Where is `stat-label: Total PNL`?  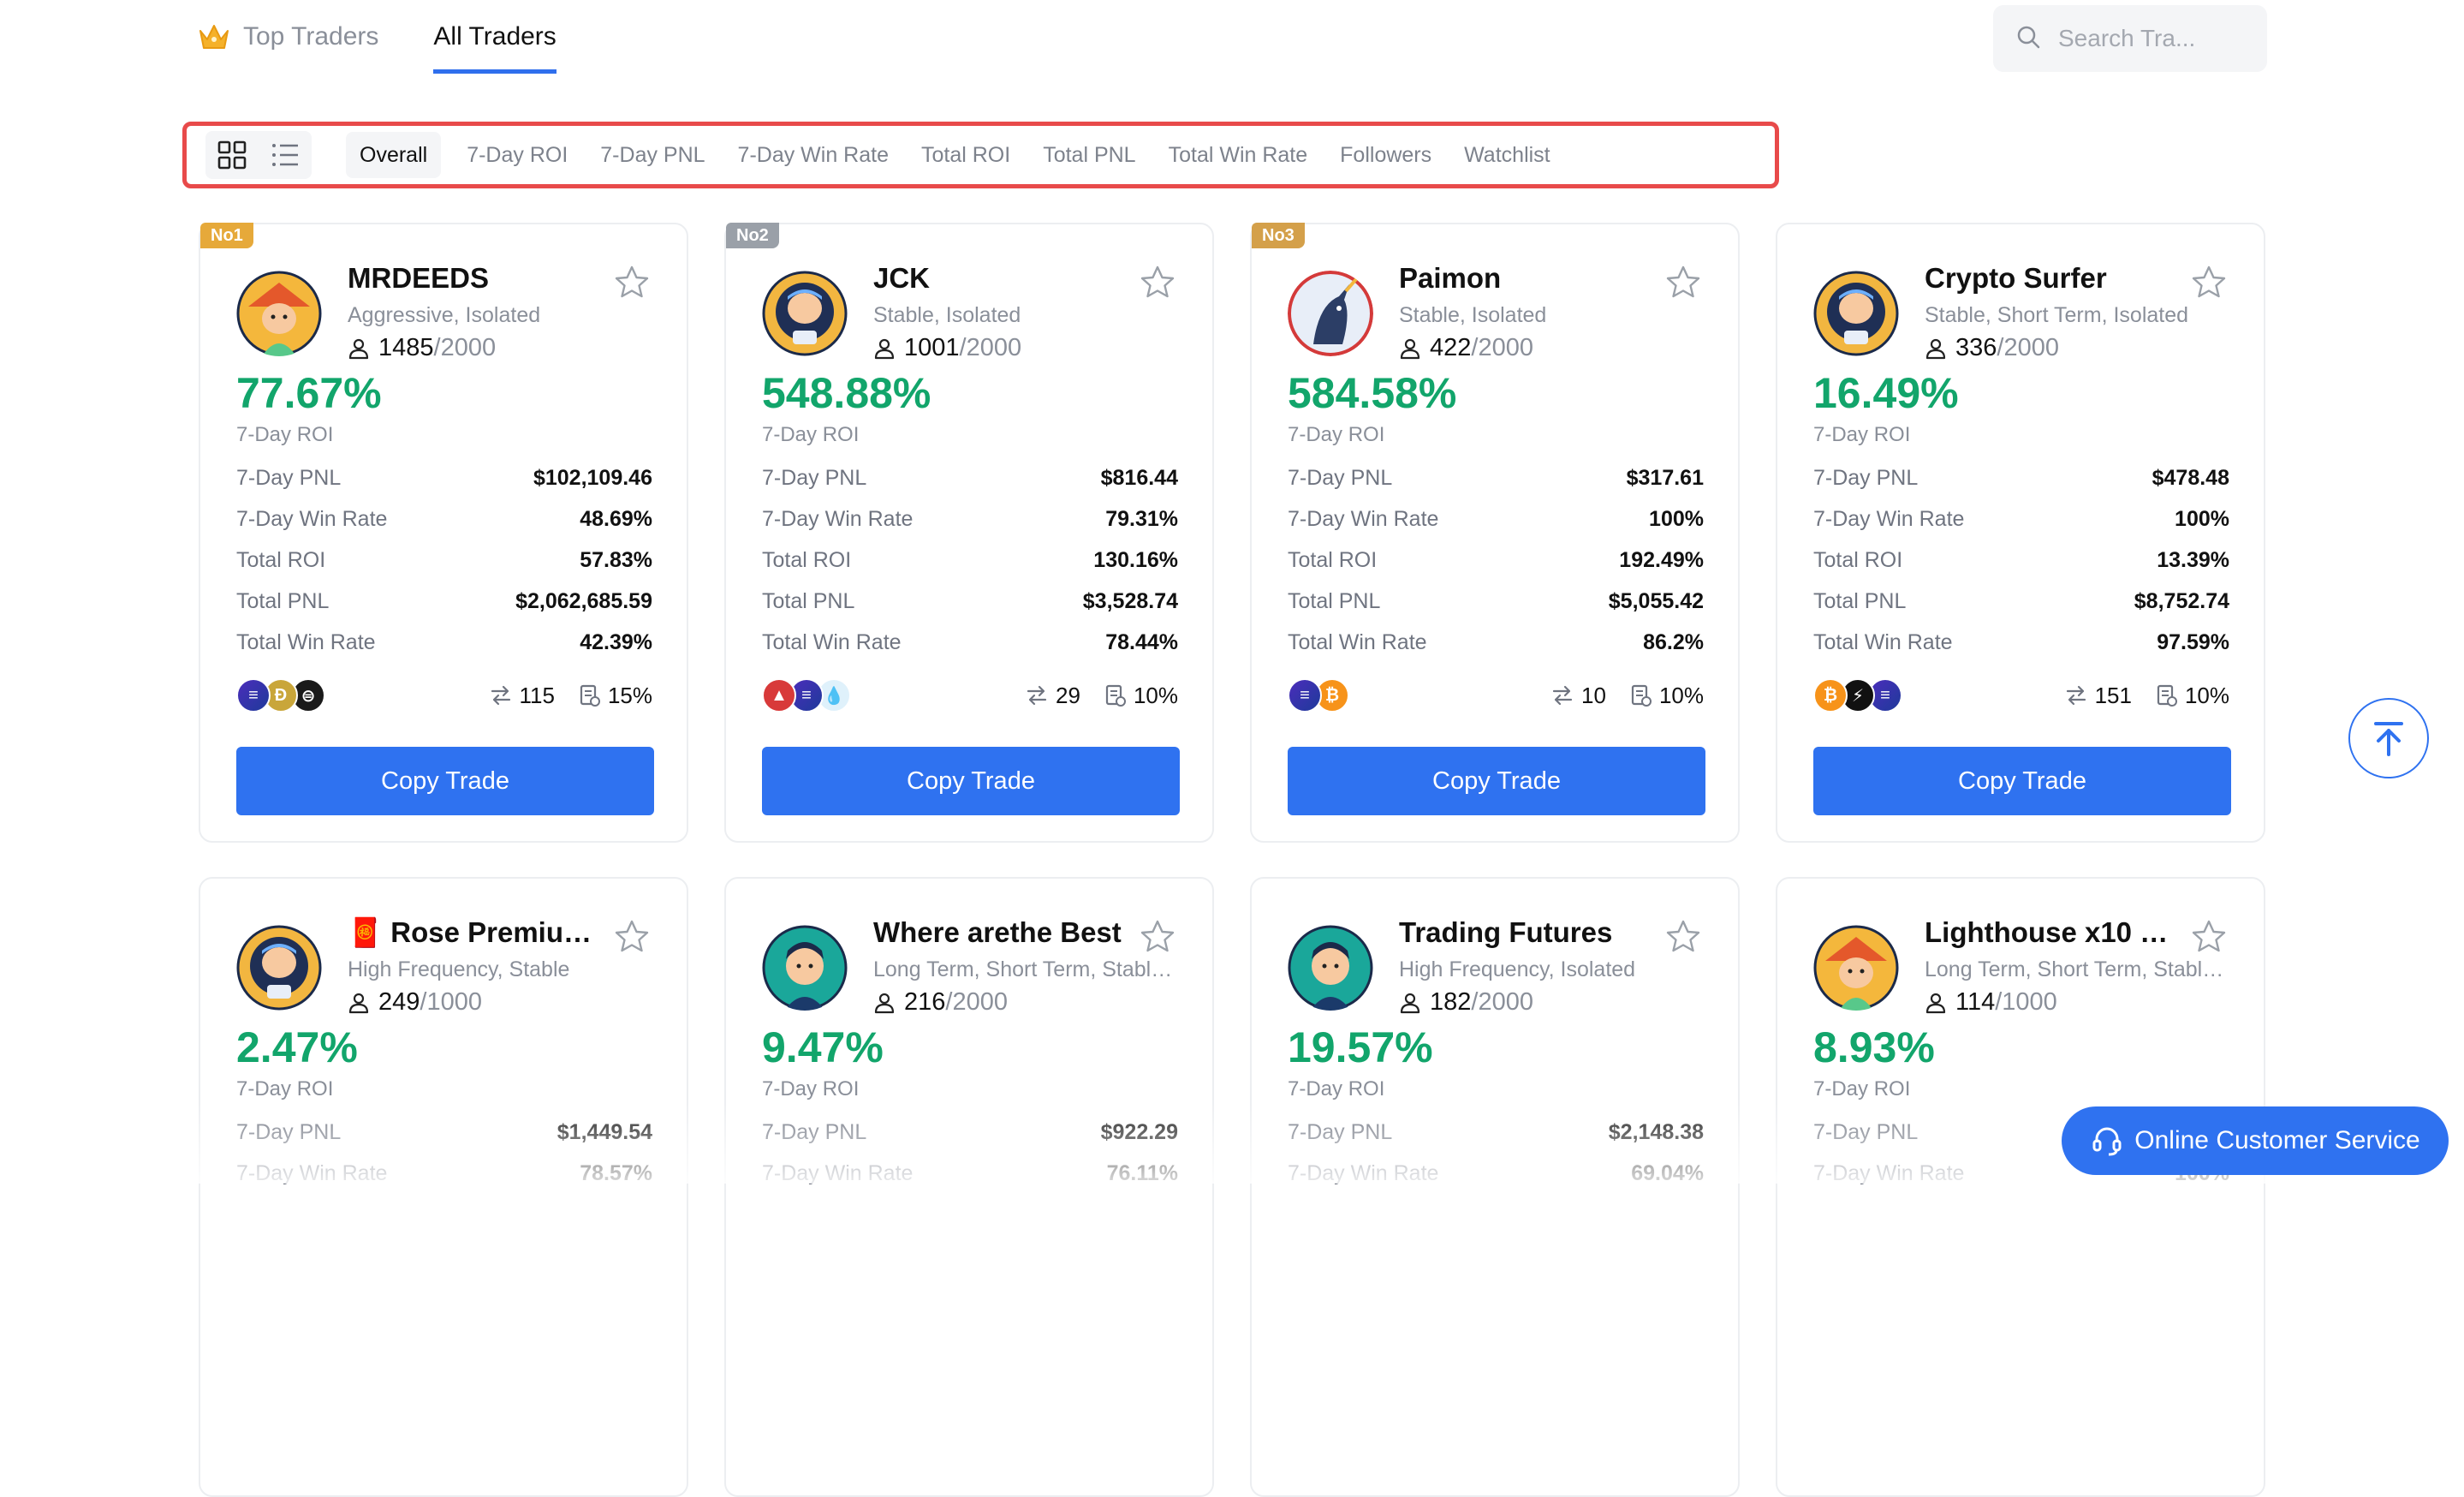
stat-label: Total PNL is located at coordinates (808, 600).